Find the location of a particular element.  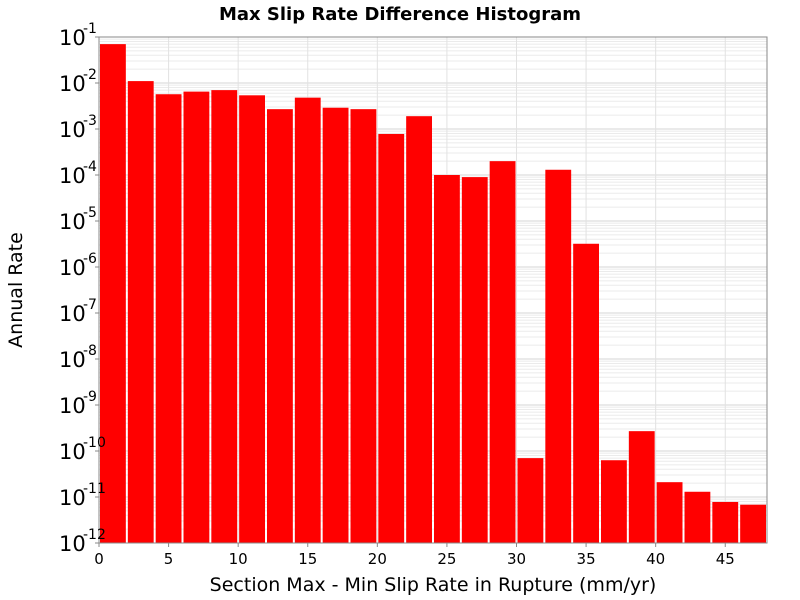

x-tick-label: 0 is located at coordinates (99, 559).